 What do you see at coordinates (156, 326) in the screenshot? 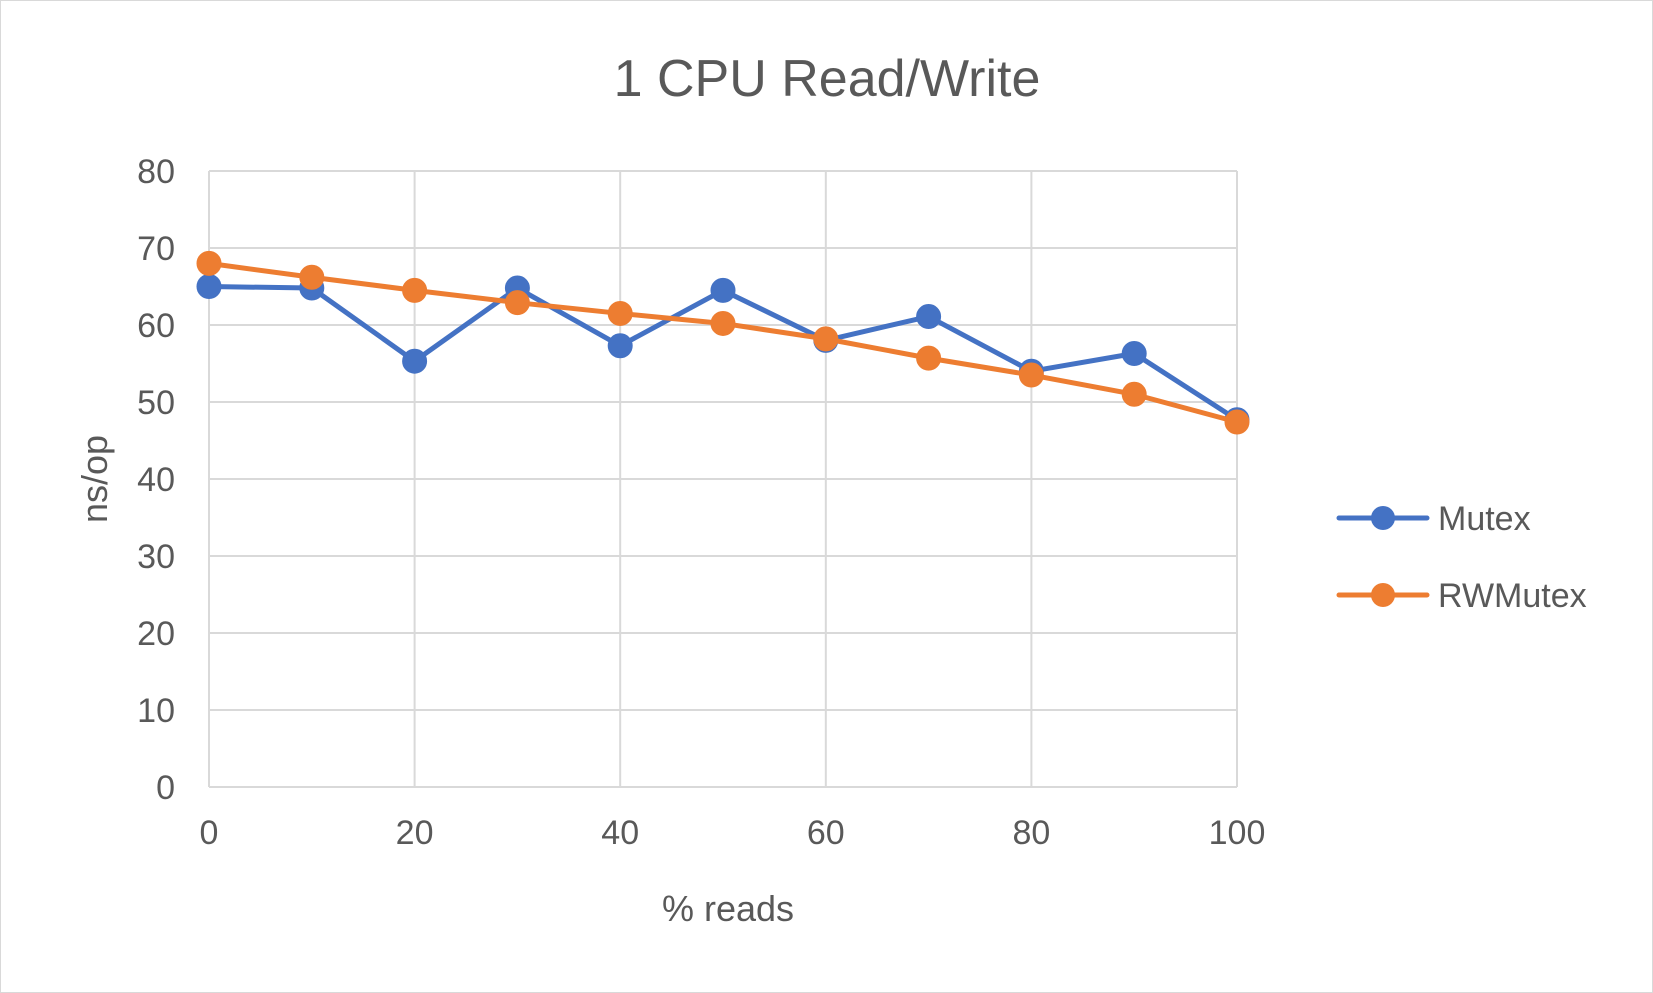
I see `y-tick-label: 60` at bounding box center [156, 326].